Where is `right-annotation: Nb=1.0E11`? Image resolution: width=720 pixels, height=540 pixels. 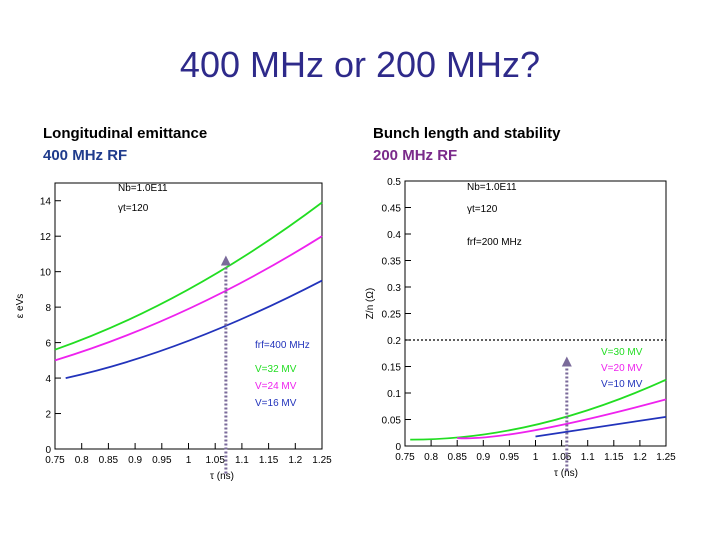
right-annotation: Nb=1.0E11 is located at coordinates (492, 187).